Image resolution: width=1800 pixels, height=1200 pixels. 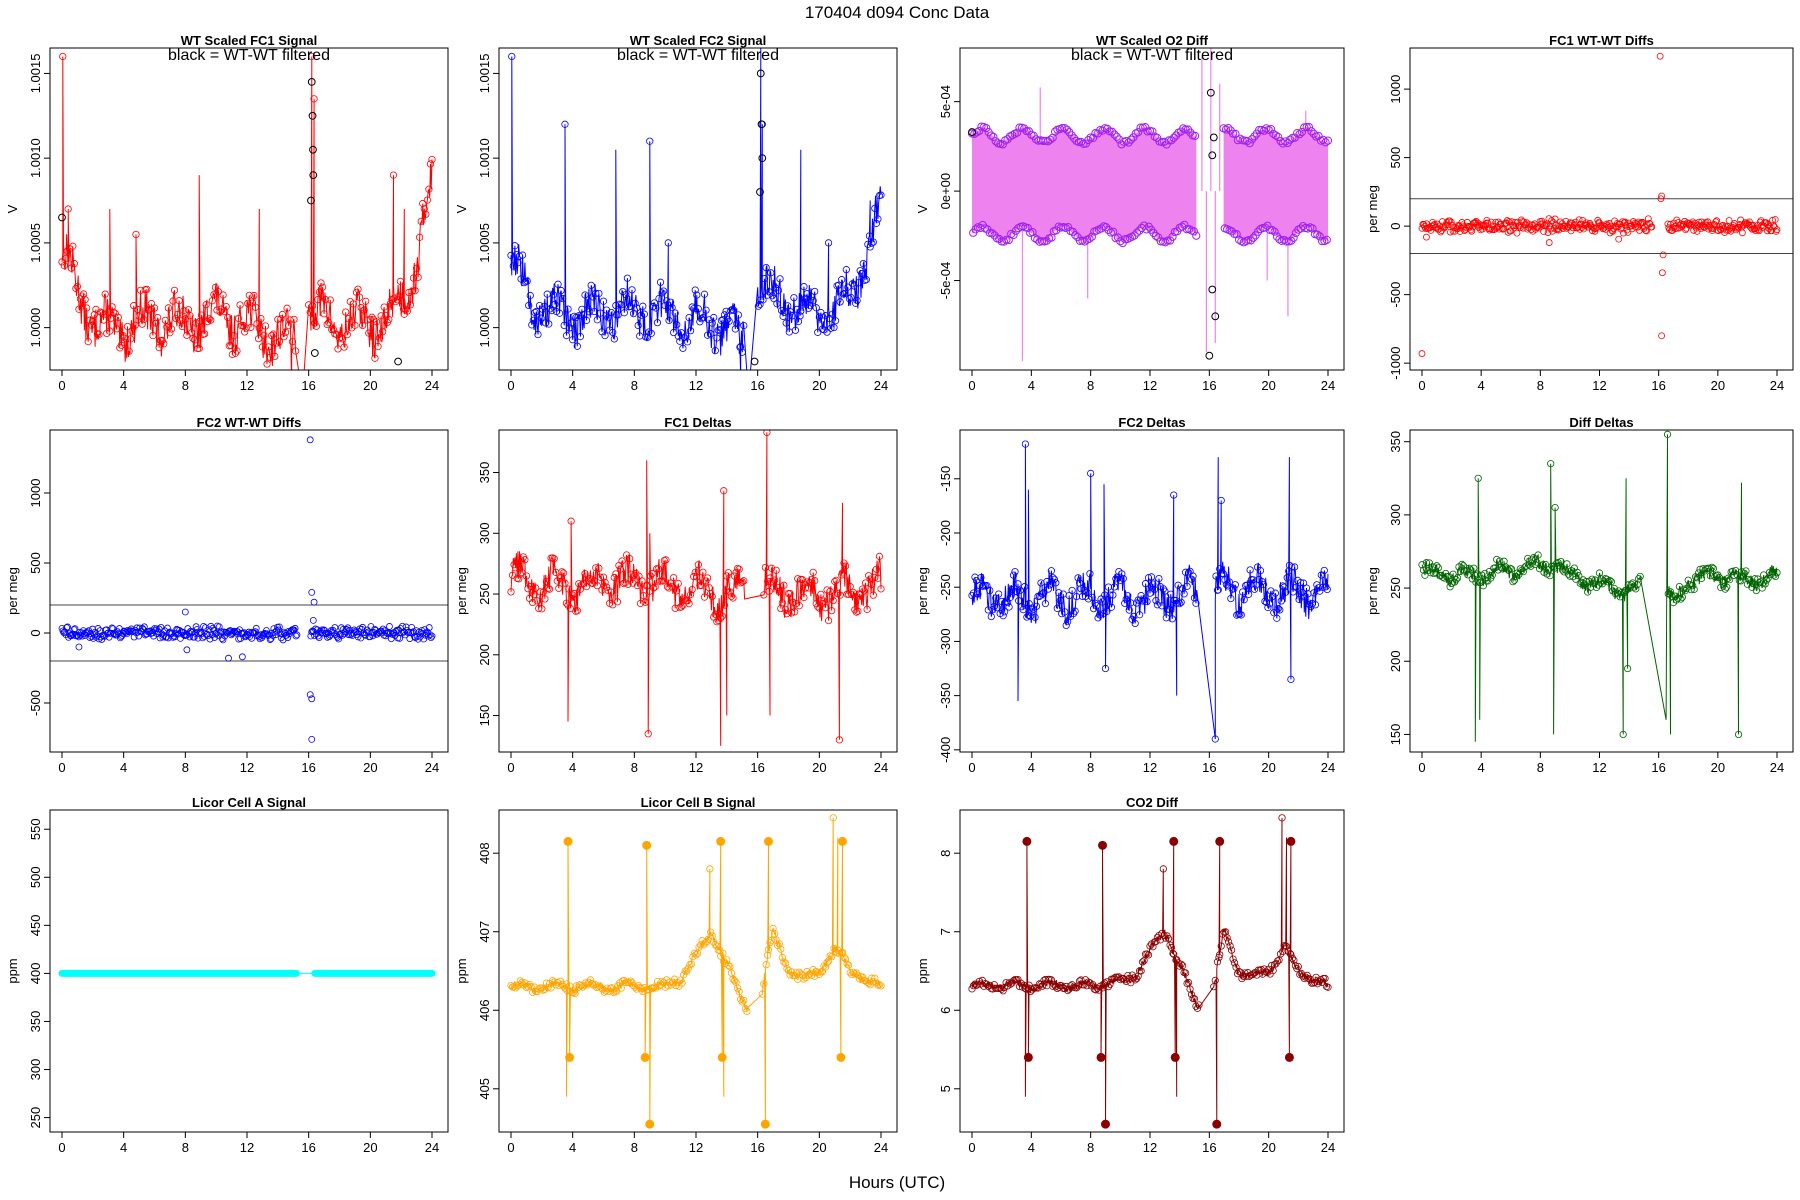 I want to click on x-tick-label: 8, so click(x=1090, y=385).